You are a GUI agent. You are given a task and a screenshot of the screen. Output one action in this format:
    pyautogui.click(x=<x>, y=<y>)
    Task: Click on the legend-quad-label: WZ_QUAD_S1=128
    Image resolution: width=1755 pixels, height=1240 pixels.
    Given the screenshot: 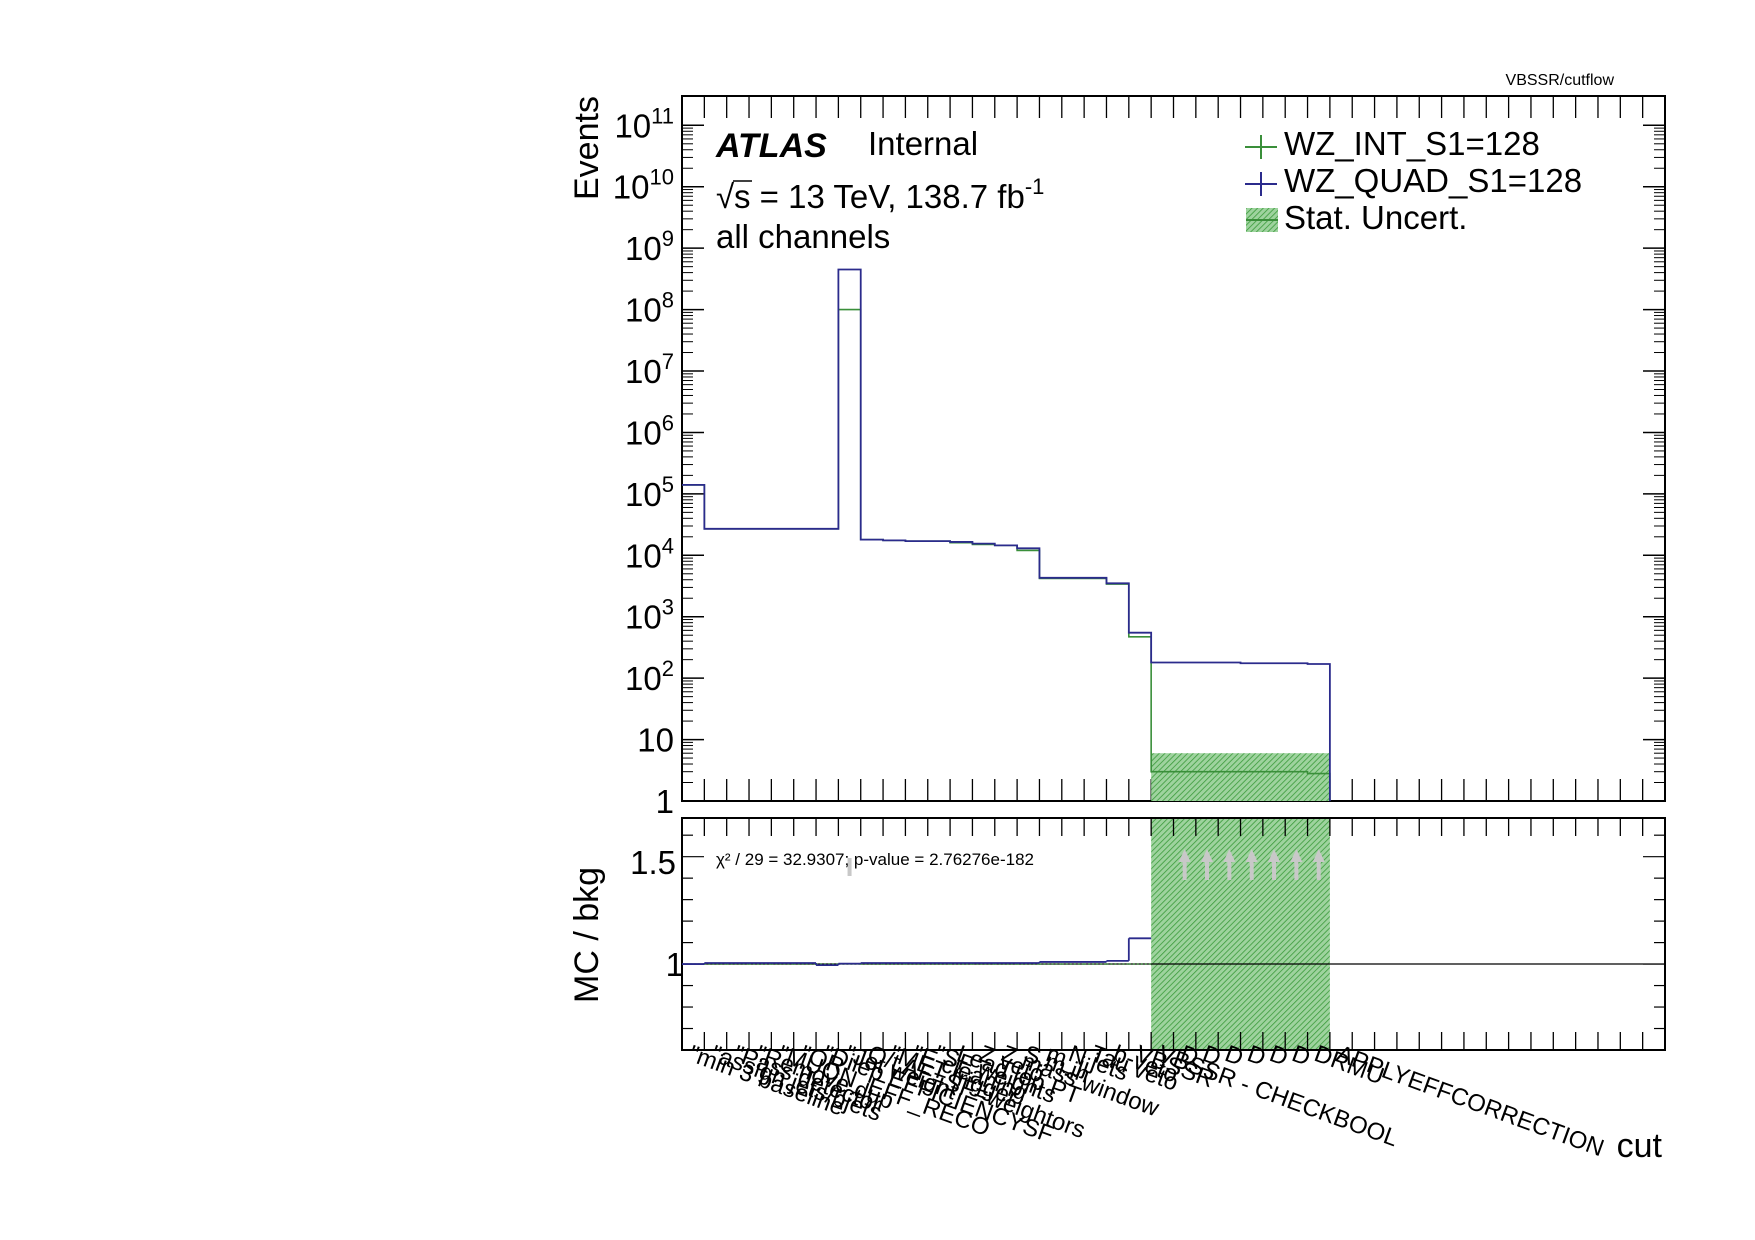 What is the action you would take?
    pyautogui.click(x=1433, y=180)
    